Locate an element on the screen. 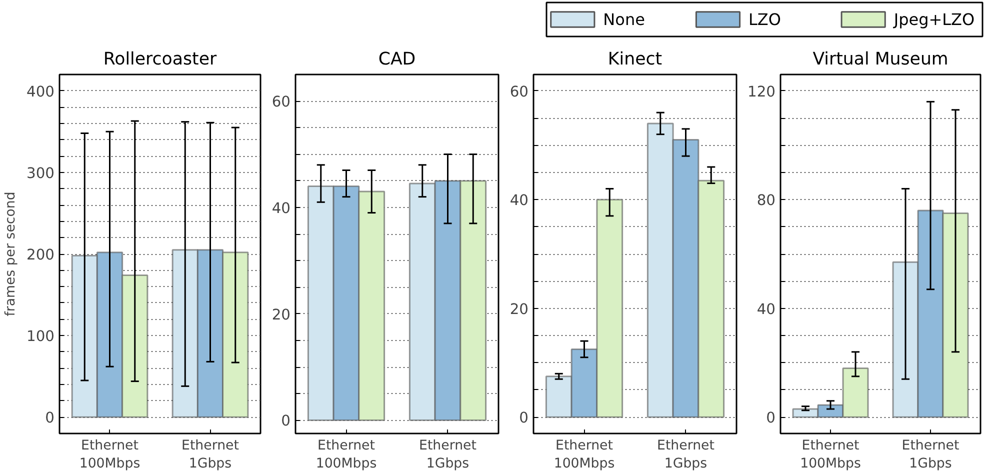 This screenshot has width=988, height=474. chart-title: Virtual Museum is located at coordinates (880, 60).